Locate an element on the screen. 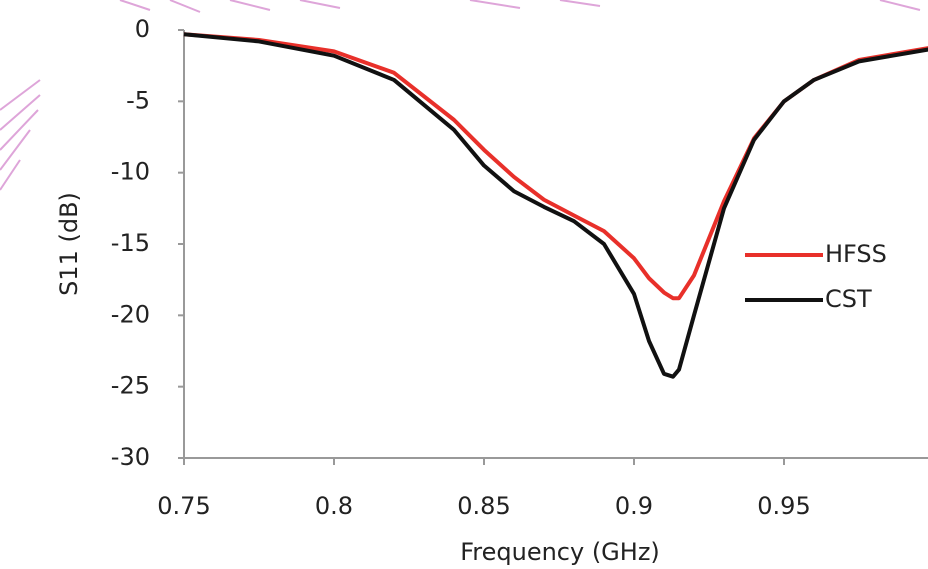  x-tick-label: 0.75 is located at coordinates (183, 506).